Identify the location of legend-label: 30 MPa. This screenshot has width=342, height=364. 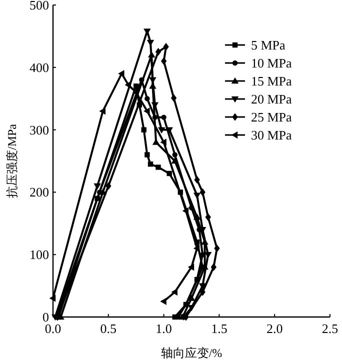
(271, 135).